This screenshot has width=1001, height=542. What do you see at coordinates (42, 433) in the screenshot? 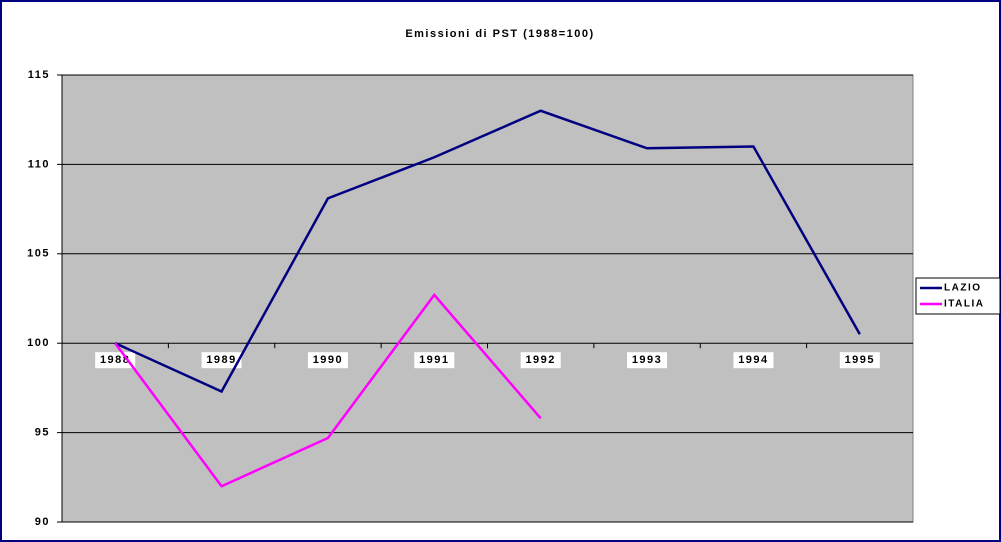
I see `y-tick-label: 95` at bounding box center [42, 433].